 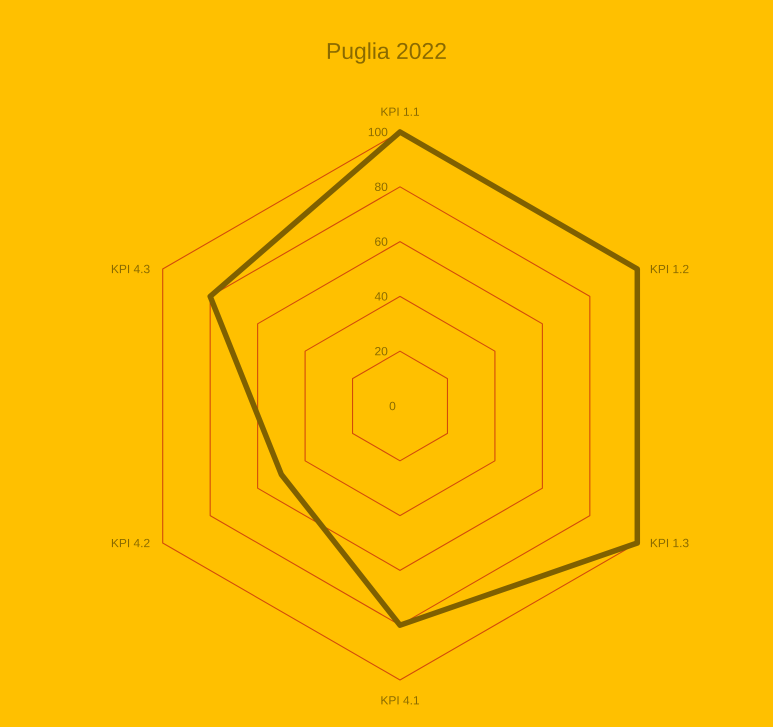 I want to click on spoke-label: KPI 1.2, so click(x=669, y=269).